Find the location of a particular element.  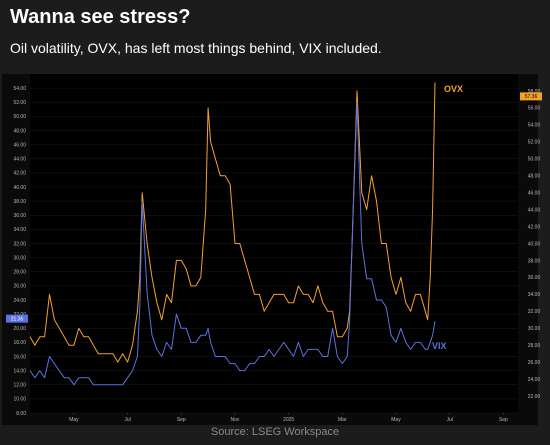

left-axis-tick-label: 18.00 is located at coordinates (19, 343).